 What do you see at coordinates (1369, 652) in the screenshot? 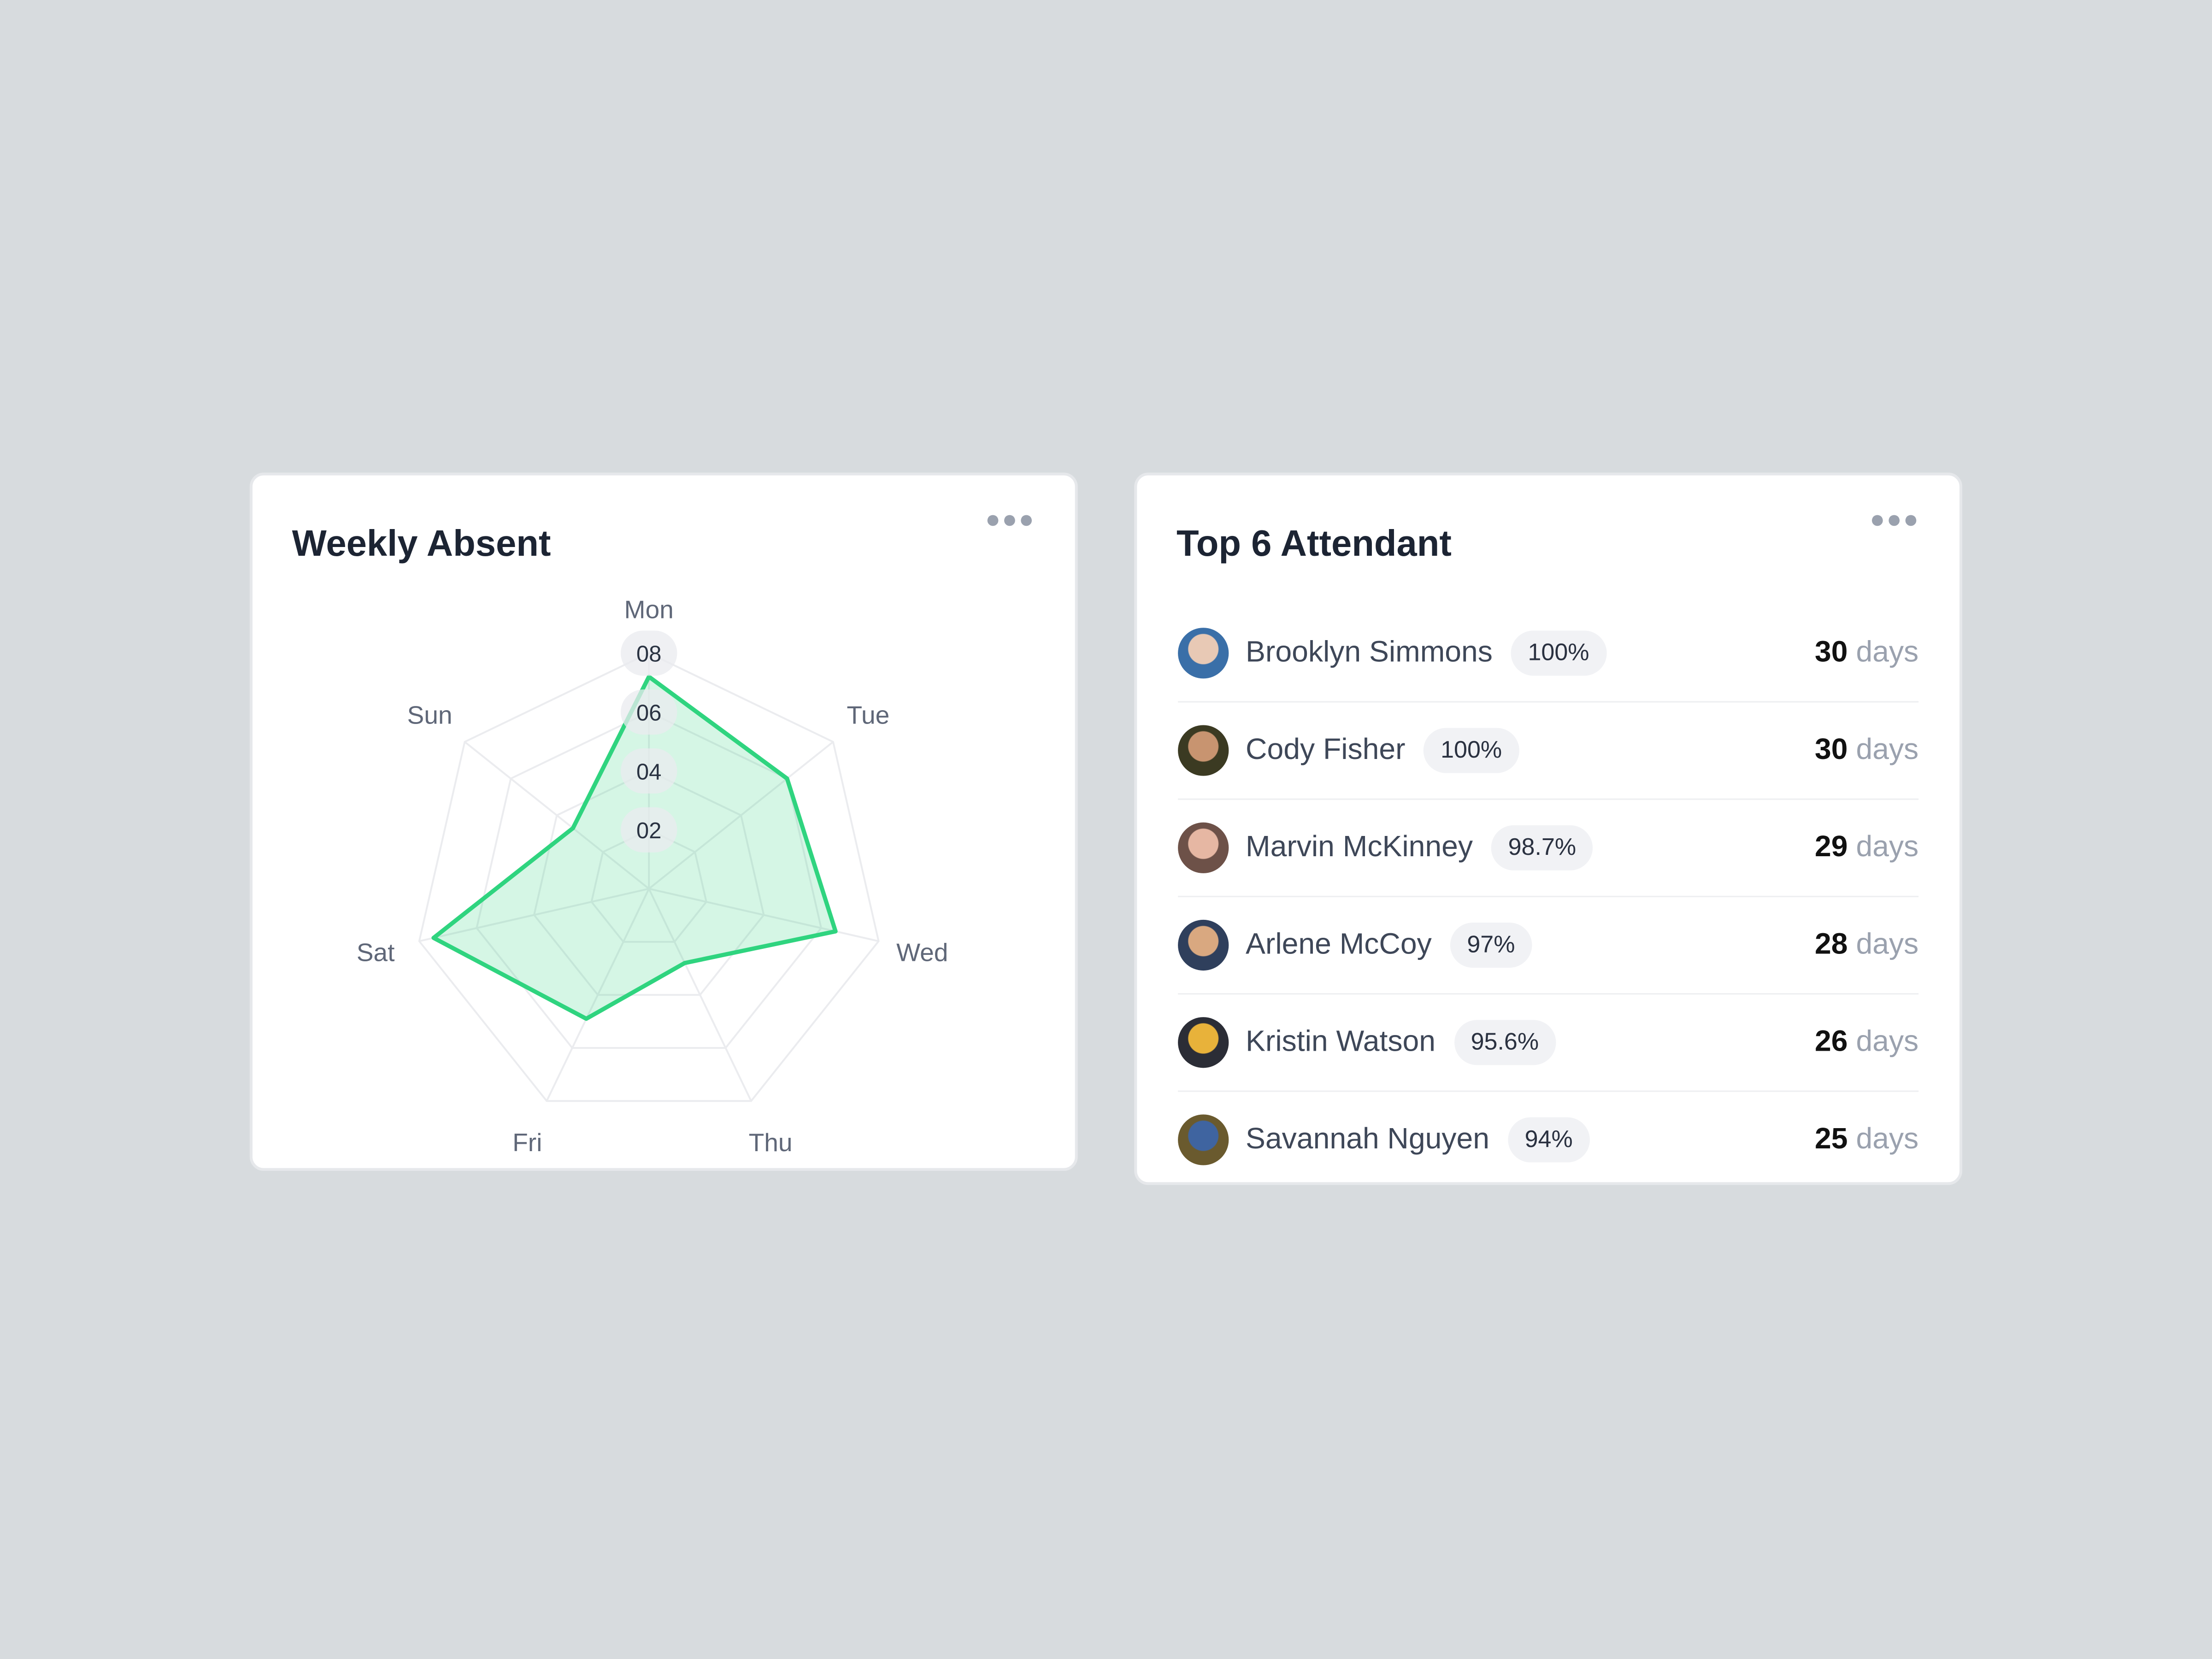
I see `attendant-name: Brooklyn Simmons` at bounding box center [1369, 652].